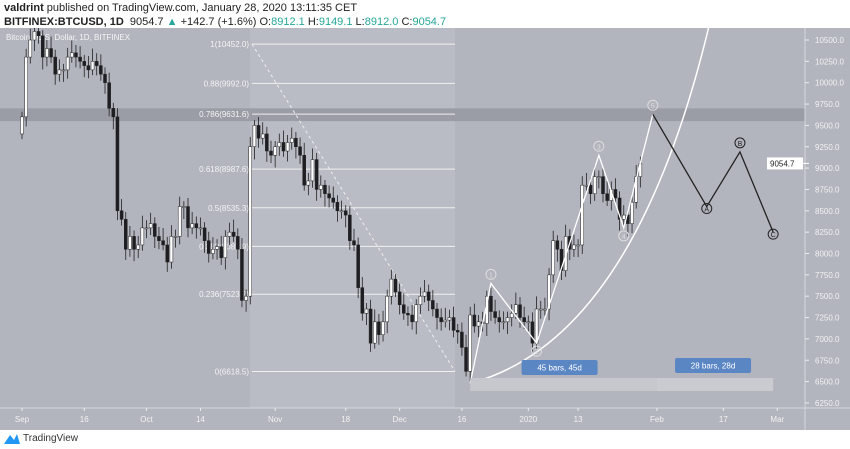  What do you see at coordinates (228, 208) in the screenshot?
I see `fib-level-label: 0.5(8535.3)` at bounding box center [228, 208].